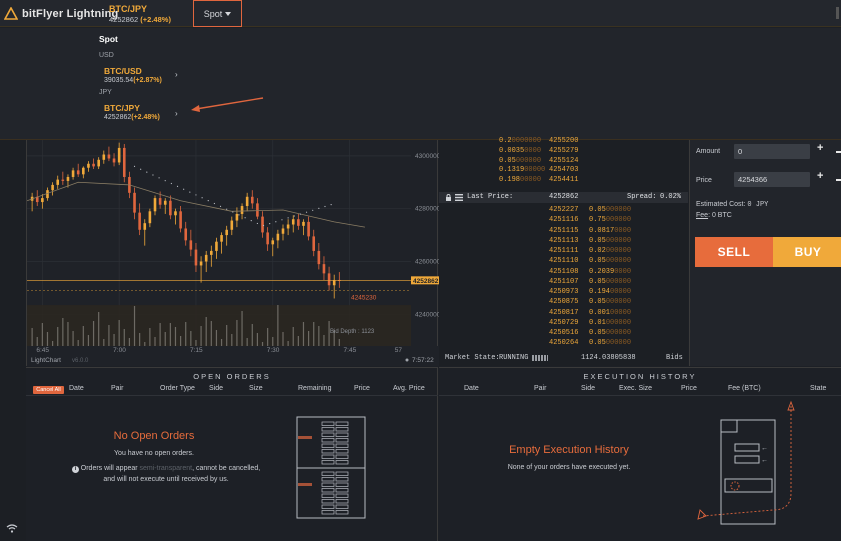  What do you see at coordinates (744, 388) in the screenshot?
I see `column-header: Fee (BTC)` at bounding box center [744, 388].